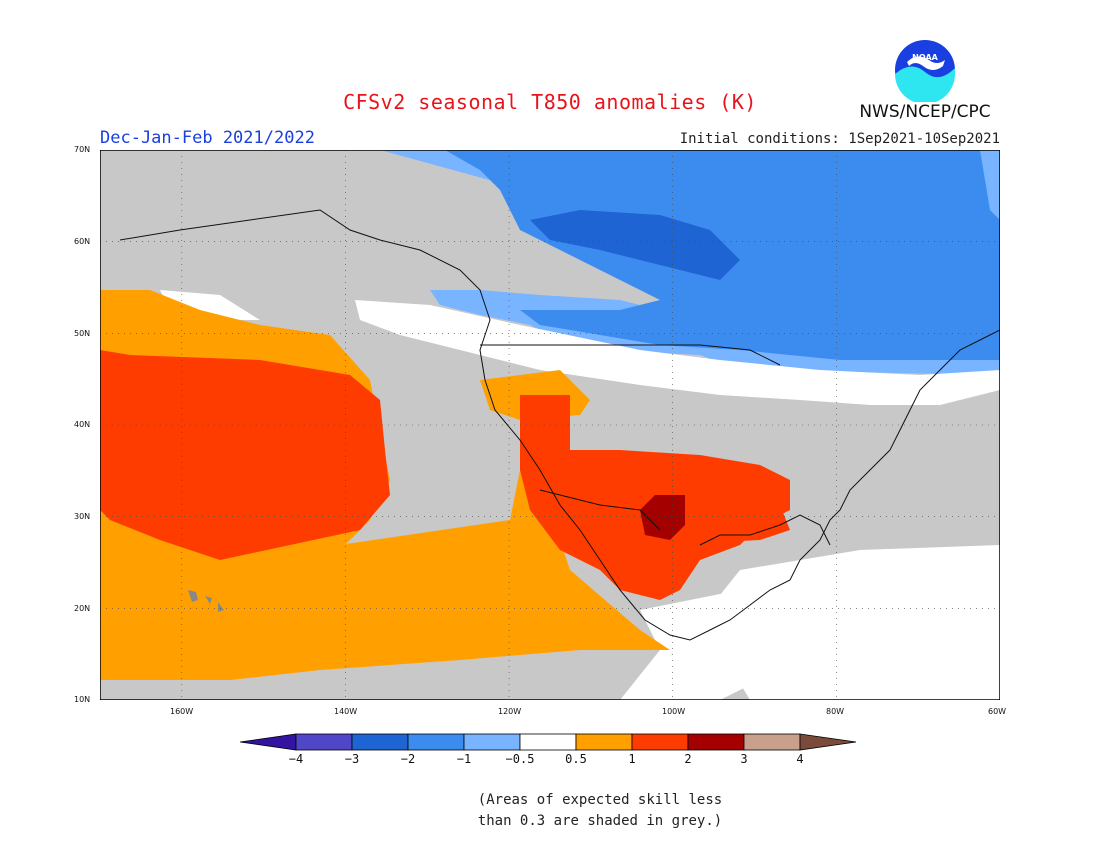 Image resolution: width=1100 pixels, height=850 pixels. I want to click on coastline-gulf, so click(765, 530).